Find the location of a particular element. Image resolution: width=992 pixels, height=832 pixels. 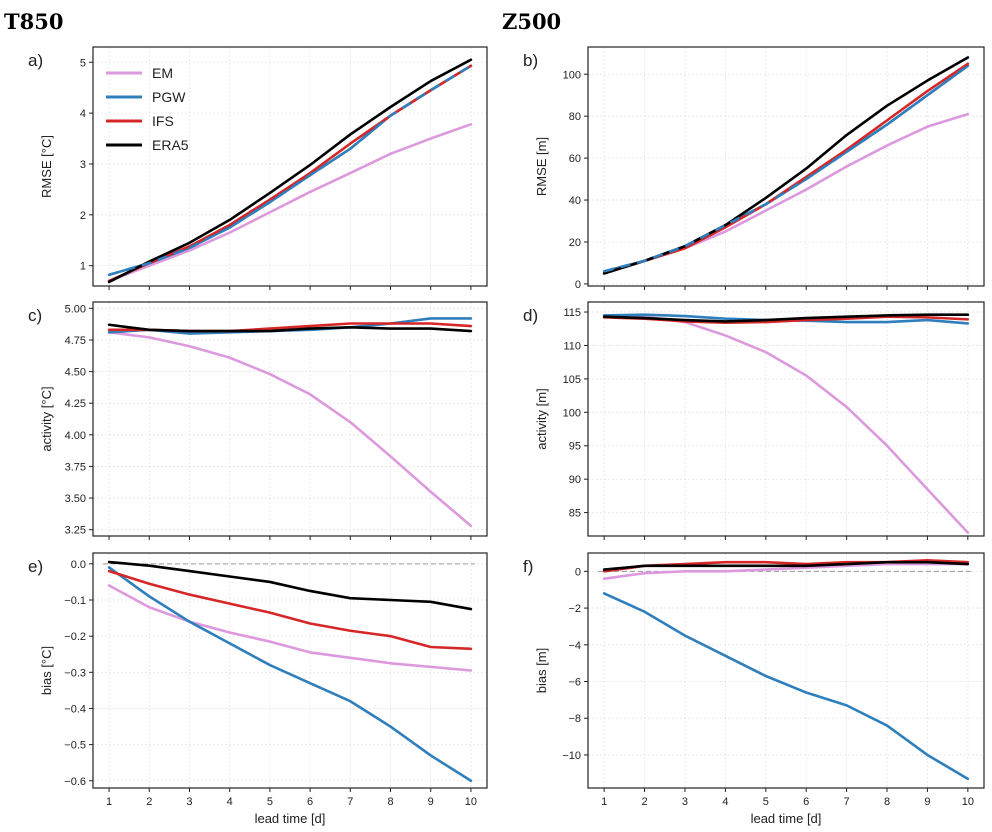

panel-a: 1 2 3 4 5 a) RMSE [°C] is located at coordinates (258, 168).